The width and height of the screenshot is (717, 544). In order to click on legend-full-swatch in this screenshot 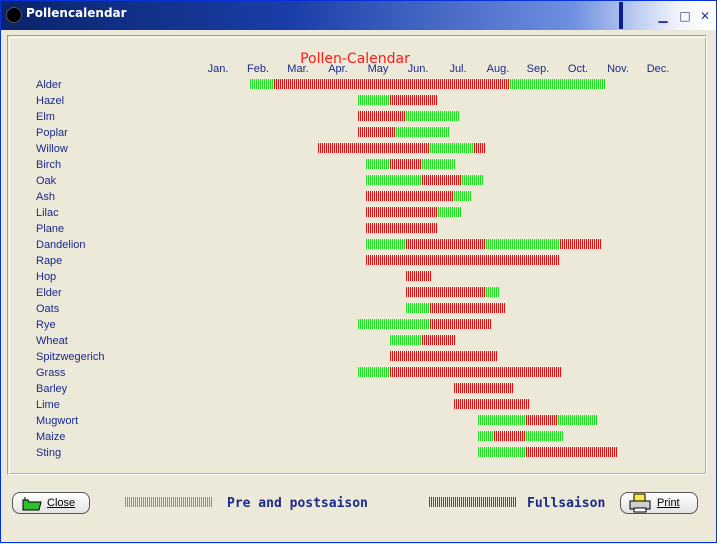, I will do `click(472, 502)`.